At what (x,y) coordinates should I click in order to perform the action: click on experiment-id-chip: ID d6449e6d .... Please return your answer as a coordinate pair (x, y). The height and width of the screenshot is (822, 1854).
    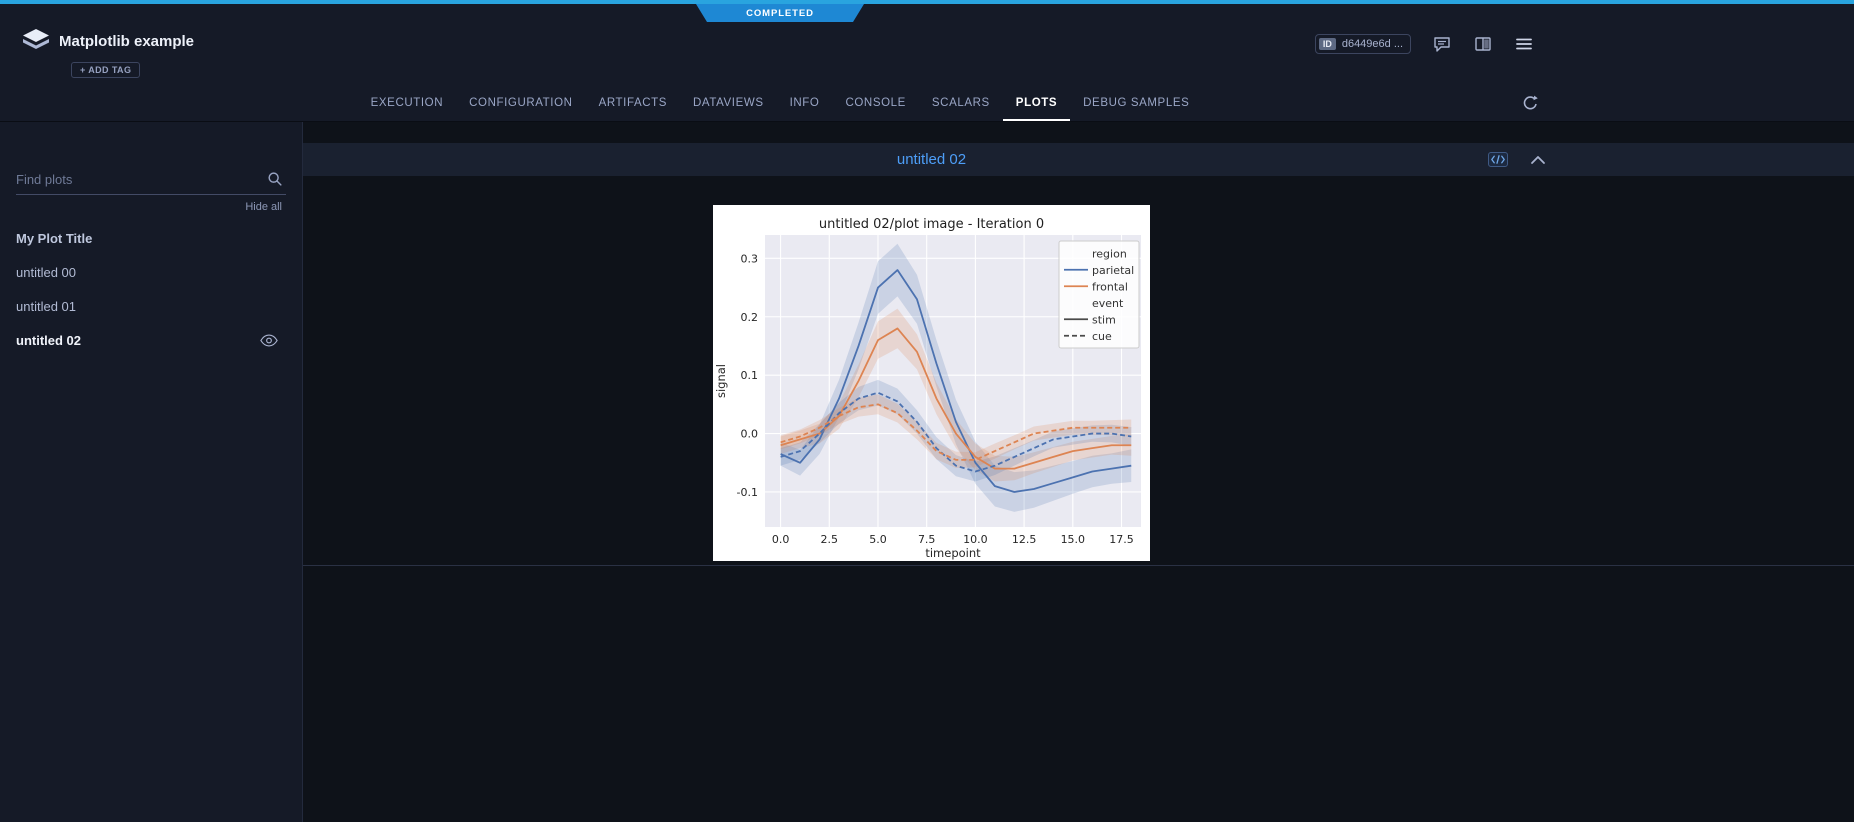
    Looking at the image, I should click on (1362, 44).